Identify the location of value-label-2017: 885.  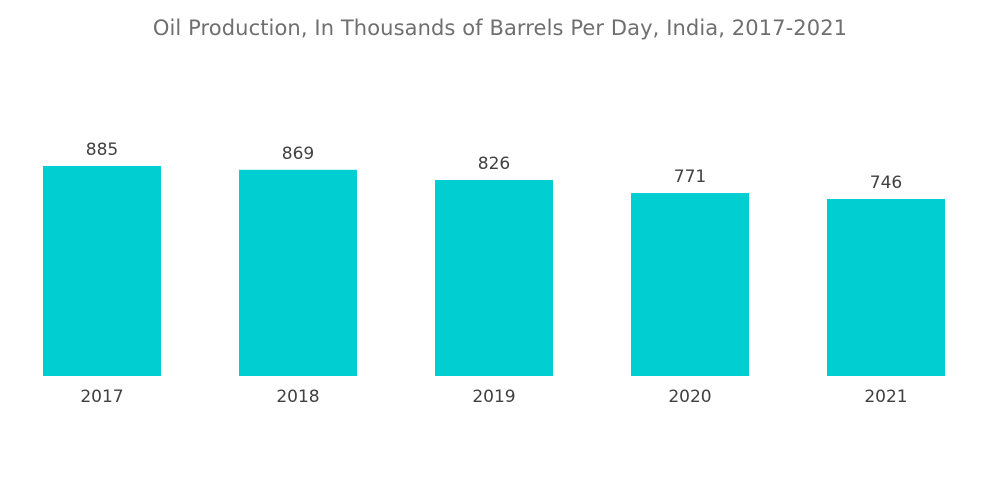
(102, 150).